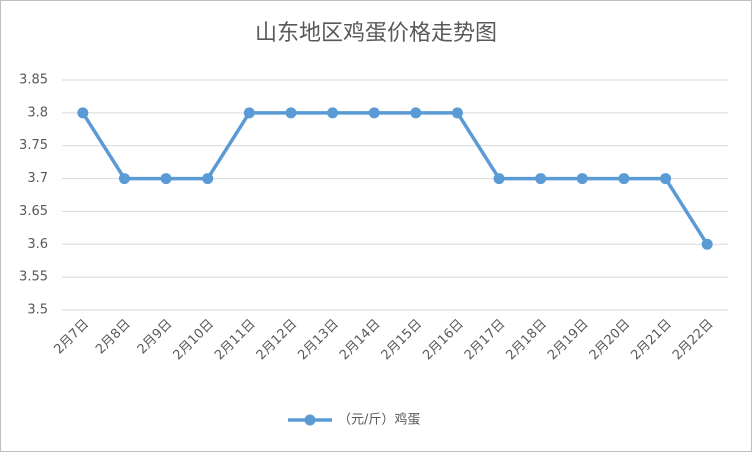 This screenshot has width=752, height=452. I want to click on y-tick-label: 3.85, so click(33, 80).